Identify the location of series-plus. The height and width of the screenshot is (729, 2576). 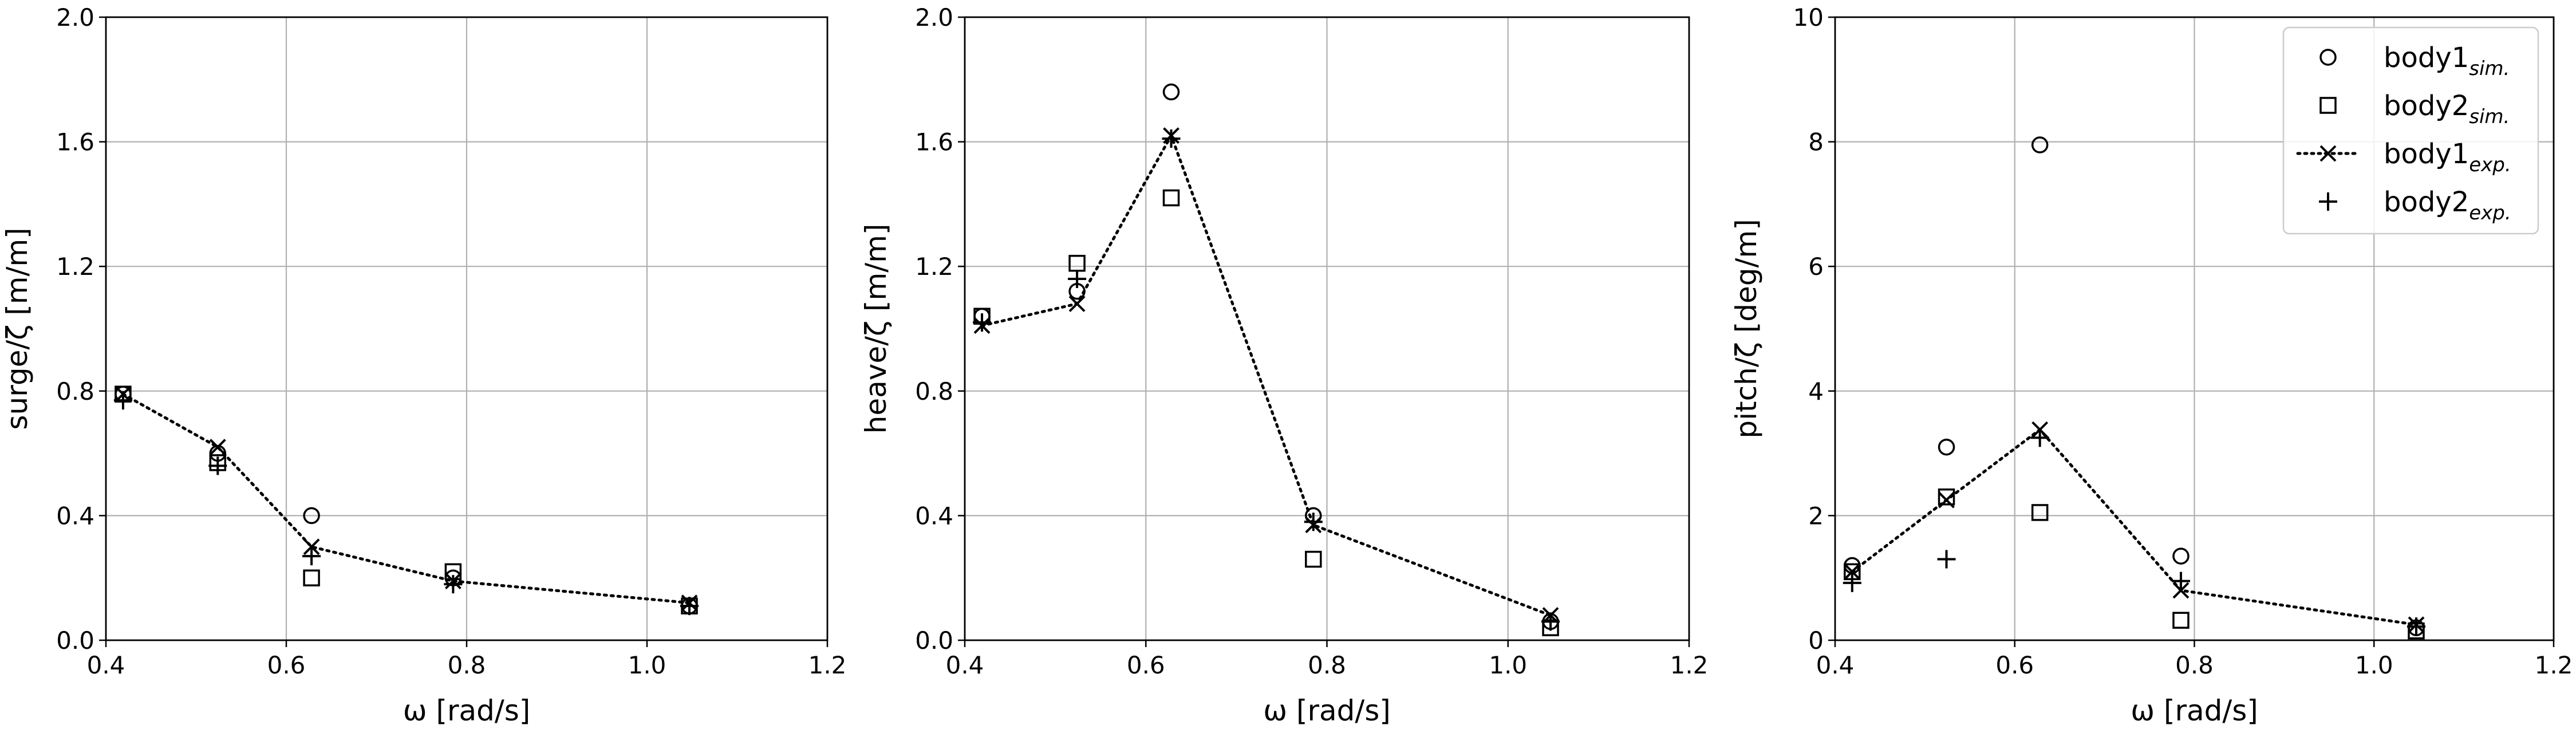
(2134, 532).